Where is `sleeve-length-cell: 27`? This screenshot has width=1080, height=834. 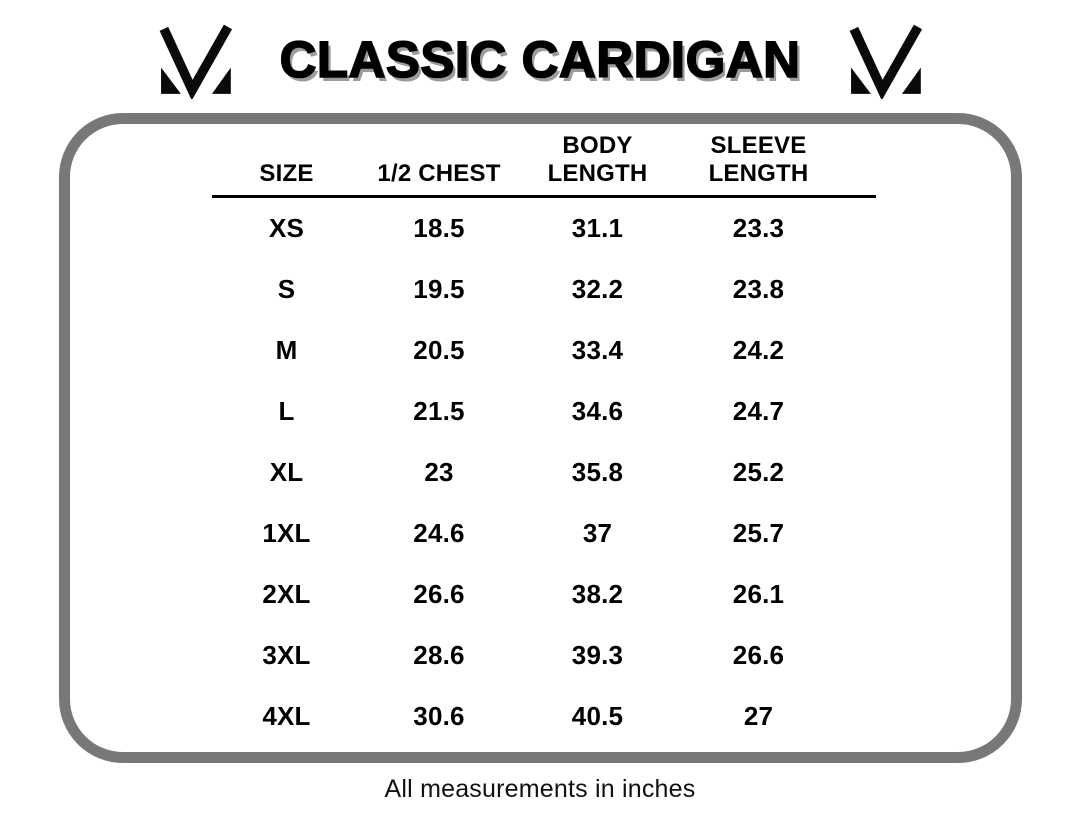 sleeve-length-cell: 27 is located at coordinates (758, 715).